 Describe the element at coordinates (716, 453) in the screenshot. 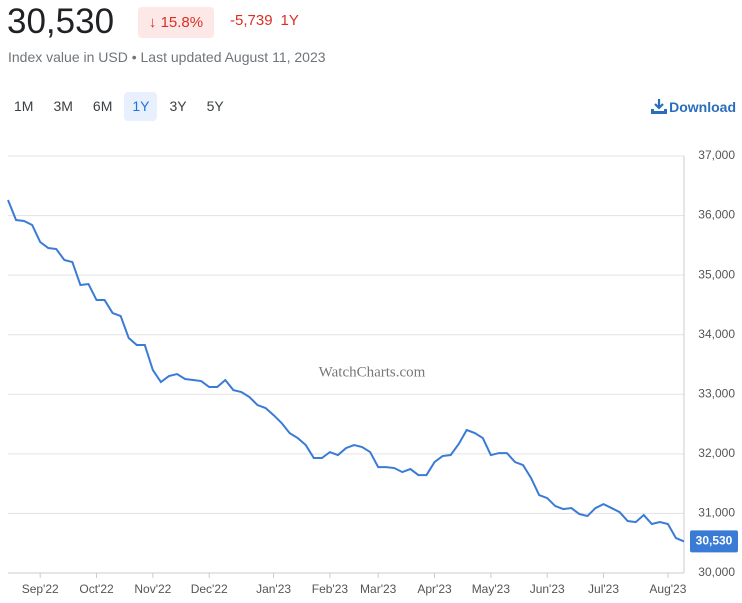

I see `y-tick-label: 32,000` at that location.